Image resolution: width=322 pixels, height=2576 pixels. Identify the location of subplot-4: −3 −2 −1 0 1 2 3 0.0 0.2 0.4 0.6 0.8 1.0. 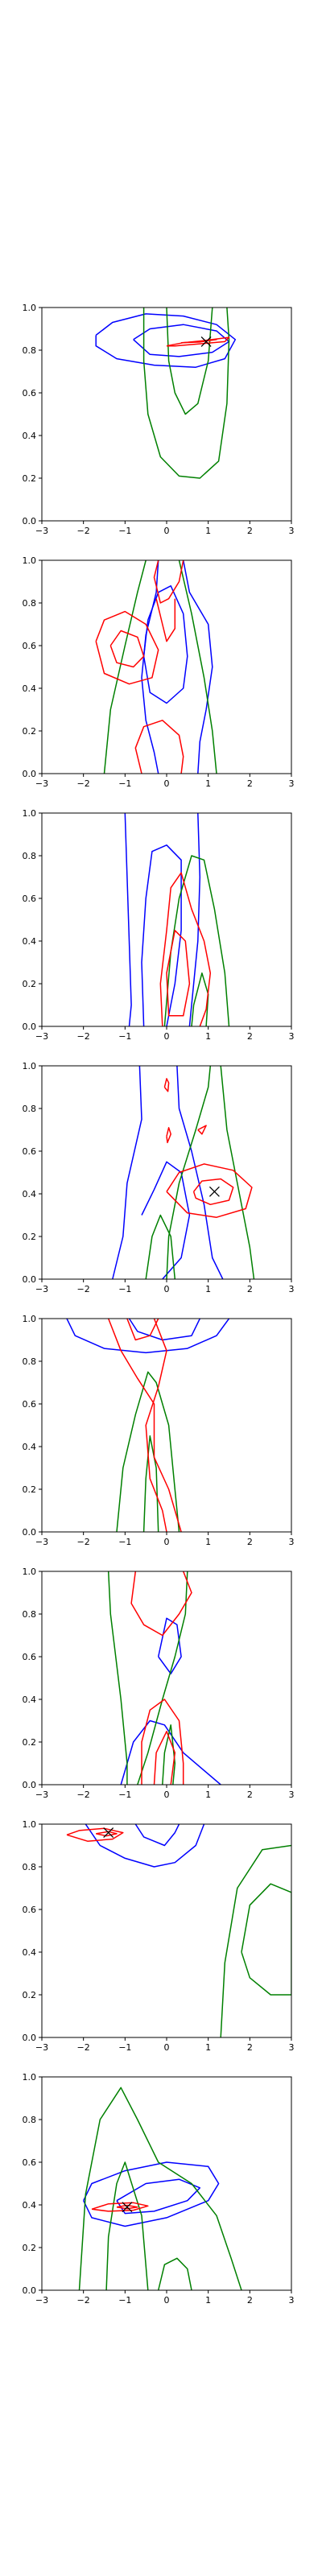
(159, 1177).